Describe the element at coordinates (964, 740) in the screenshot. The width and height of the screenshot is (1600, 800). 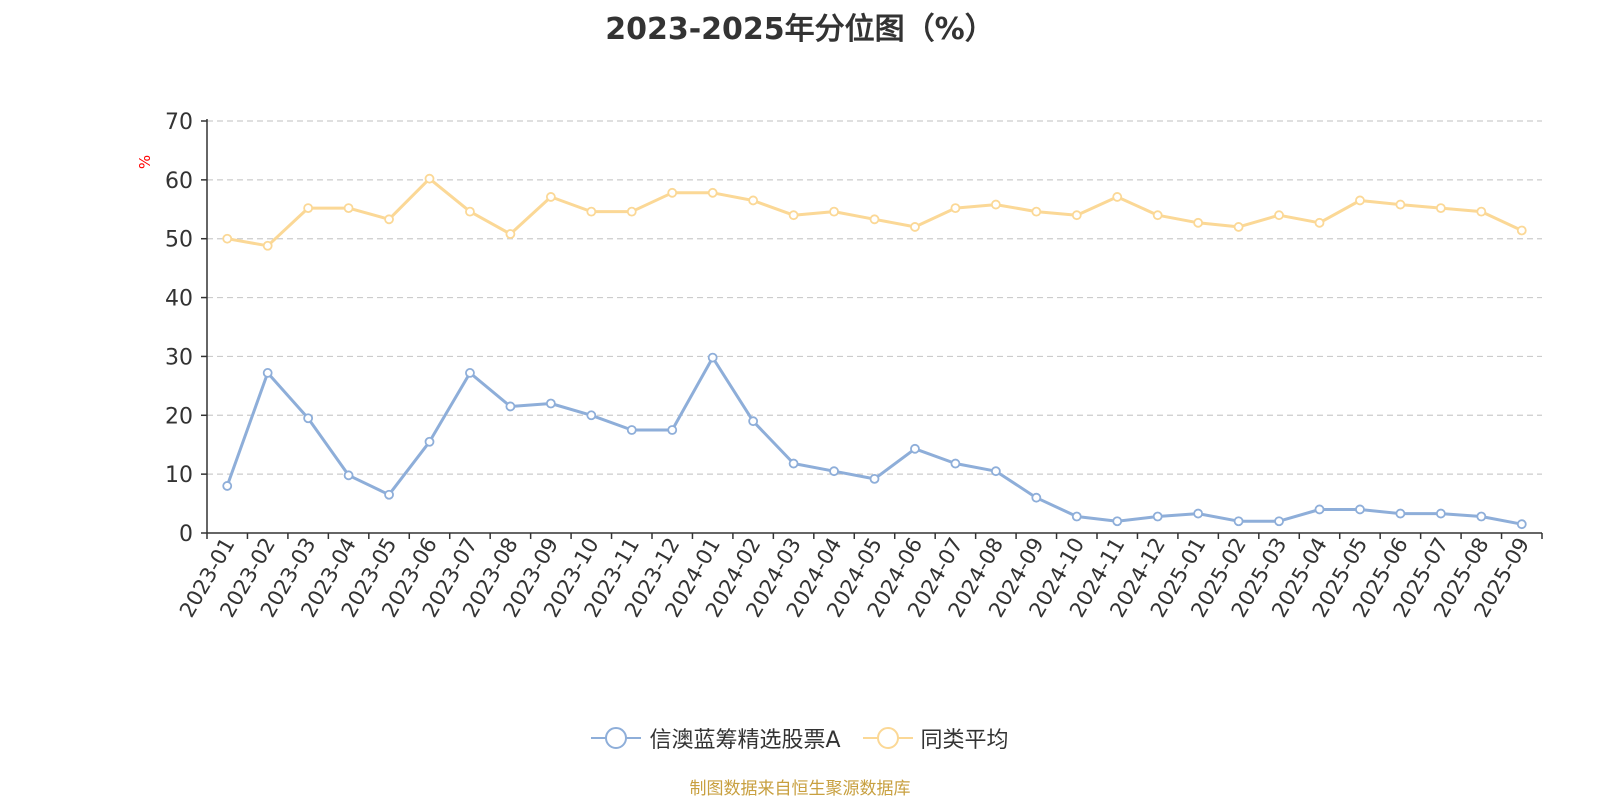
I see `legend-label-series-2: 同类平均` at that location.